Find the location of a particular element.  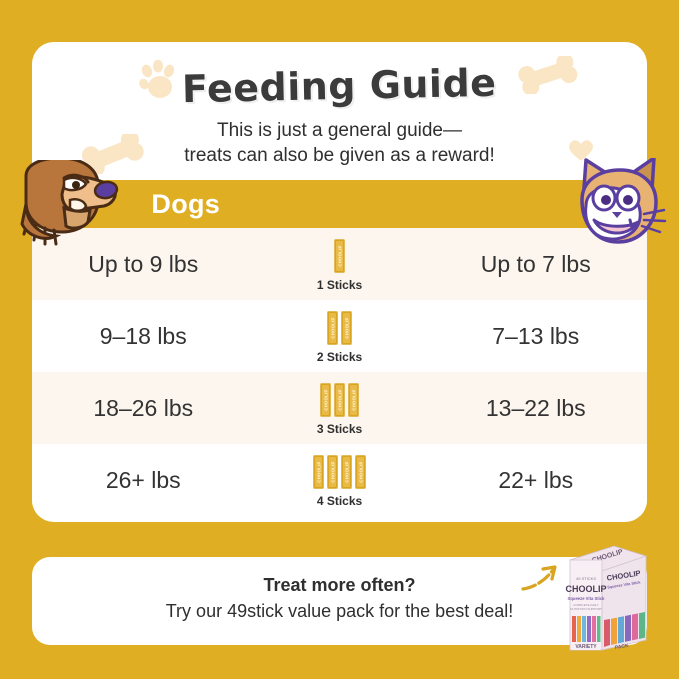

column-header-dogs: Dogs is located at coordinates (186, 203).